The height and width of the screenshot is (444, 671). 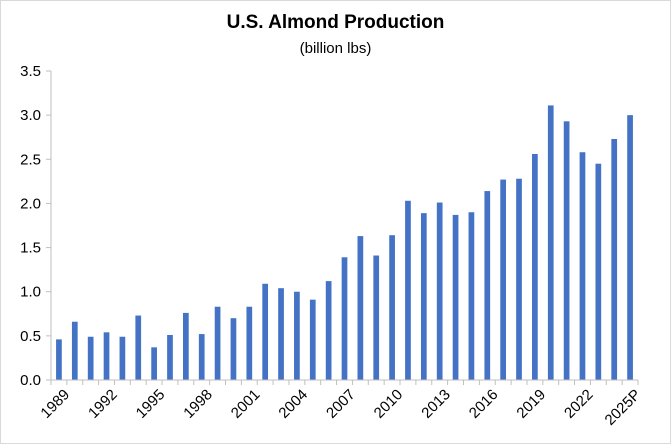 I want to click on bar-2019, so click(x=535, y=266).